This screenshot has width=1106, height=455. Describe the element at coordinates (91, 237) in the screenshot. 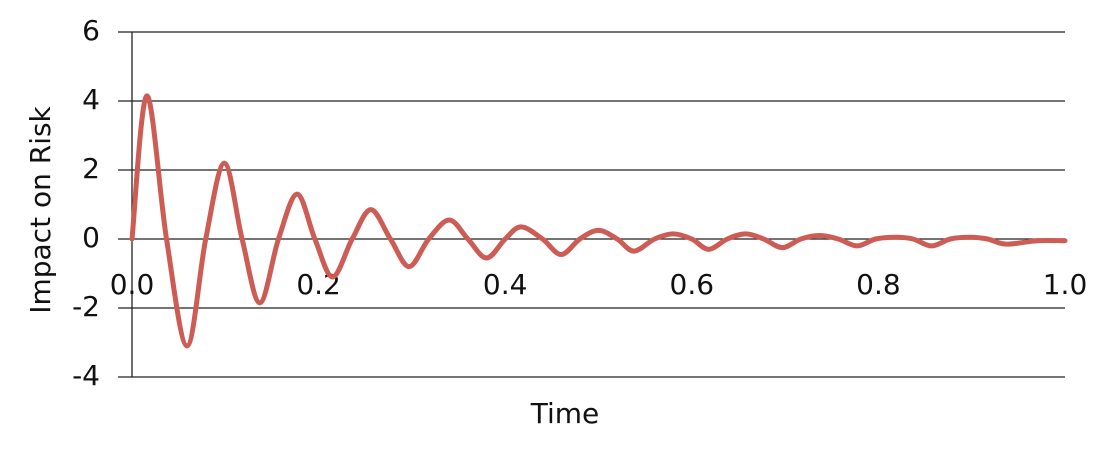

I see `y-tick-label: 0` at that location.